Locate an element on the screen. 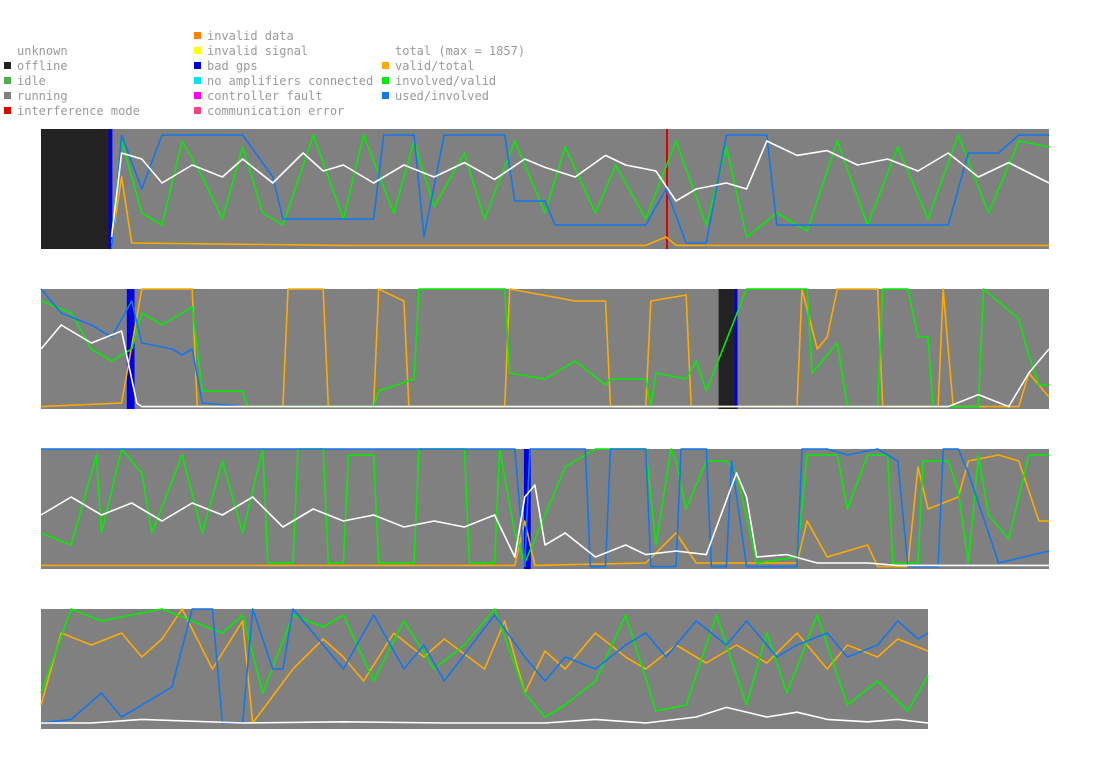 The width and height of the screenshot is (1095, 764). legend-label: running is located at coordinates (42, 96).